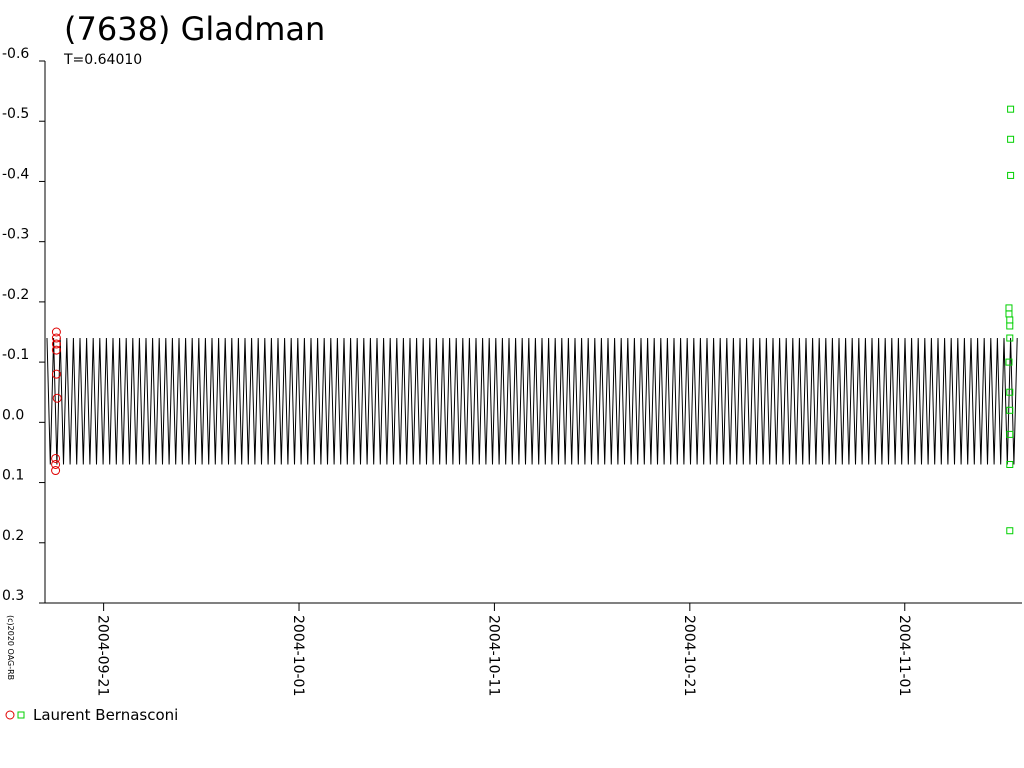 The image size is (1024, 768). I want to click on y-tick-label: -0.6, so click(15, 54).